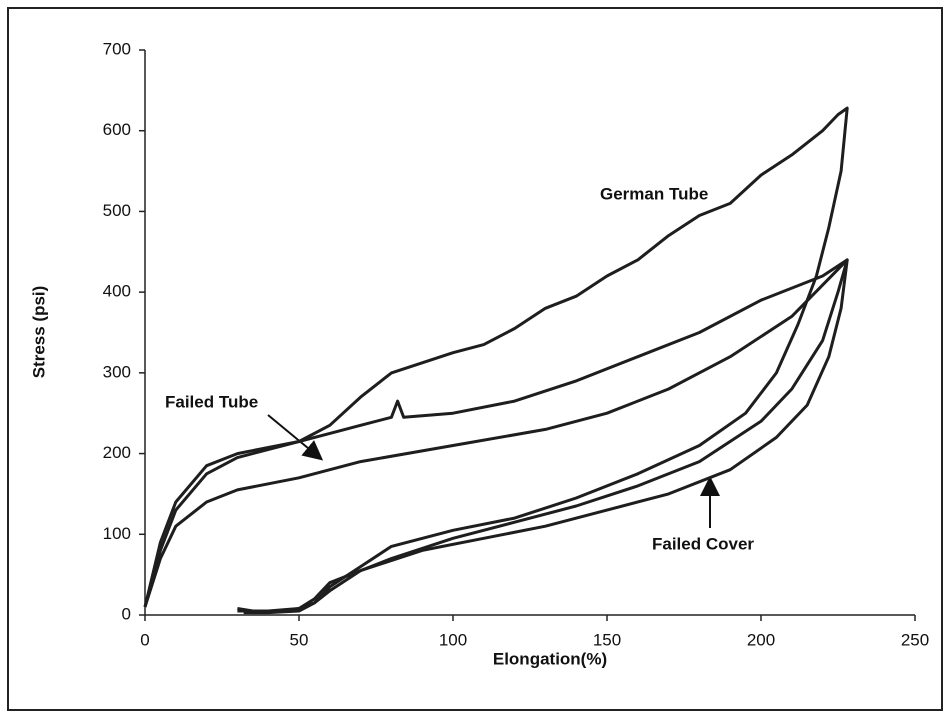 The width and height of the screenshot is (951, 719). What do you see at coordinates (211, 401) in the screenshot?
I see `series-label: Failed Tube` at bounding box center [211, 401].